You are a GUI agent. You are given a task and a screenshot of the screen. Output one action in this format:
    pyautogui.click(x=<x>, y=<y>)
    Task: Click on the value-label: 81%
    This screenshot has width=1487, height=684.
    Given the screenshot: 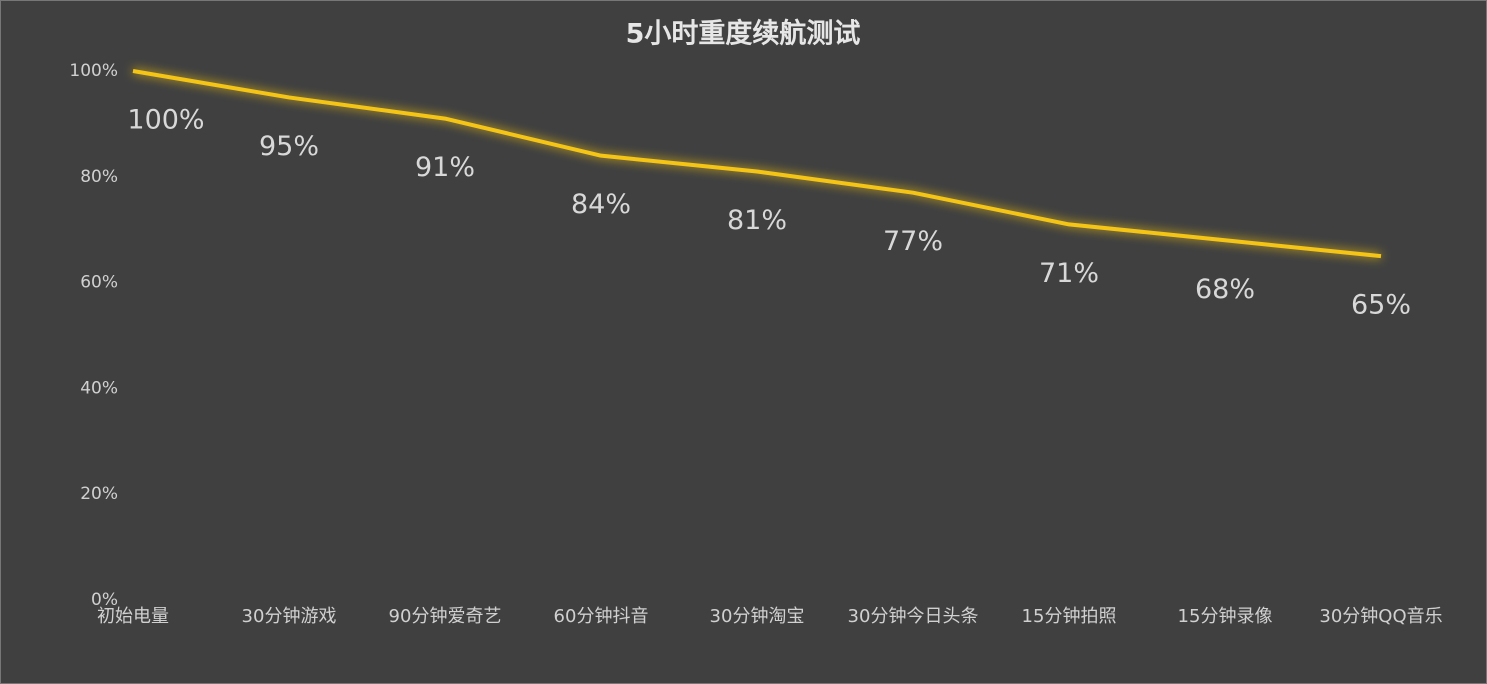 What is the action you would take?
    pyautogui.click(x=757, y=220)
    